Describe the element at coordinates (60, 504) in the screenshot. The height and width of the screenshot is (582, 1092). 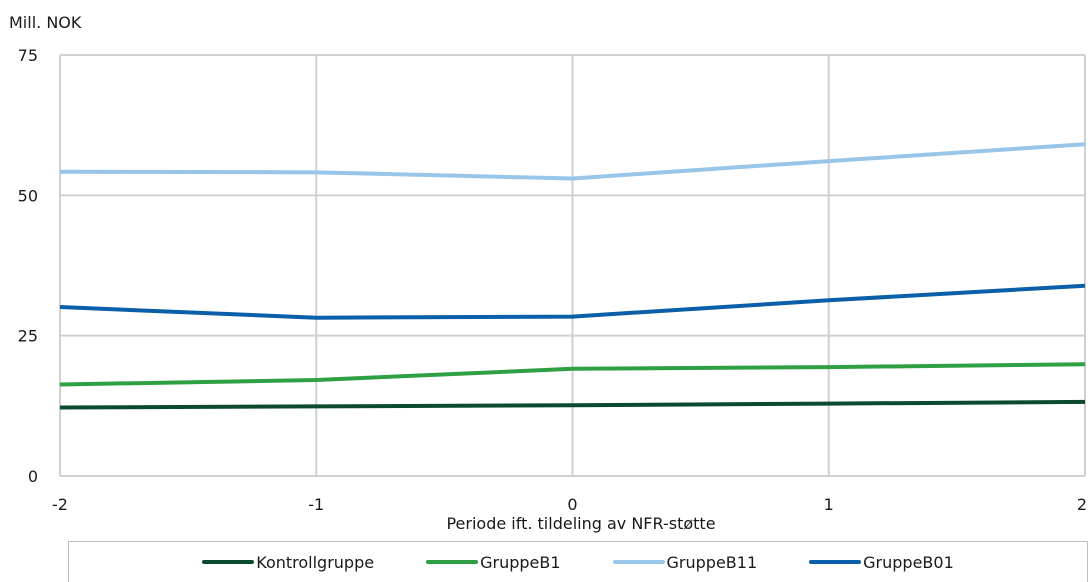
I see `x-tick-label: -2` at that location.